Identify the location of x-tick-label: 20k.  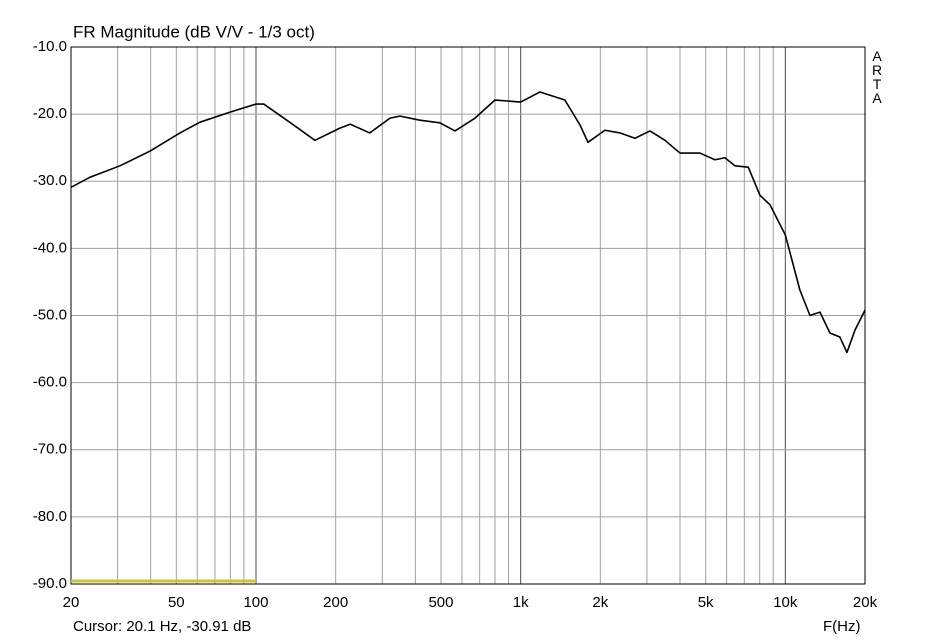
(865, 602).